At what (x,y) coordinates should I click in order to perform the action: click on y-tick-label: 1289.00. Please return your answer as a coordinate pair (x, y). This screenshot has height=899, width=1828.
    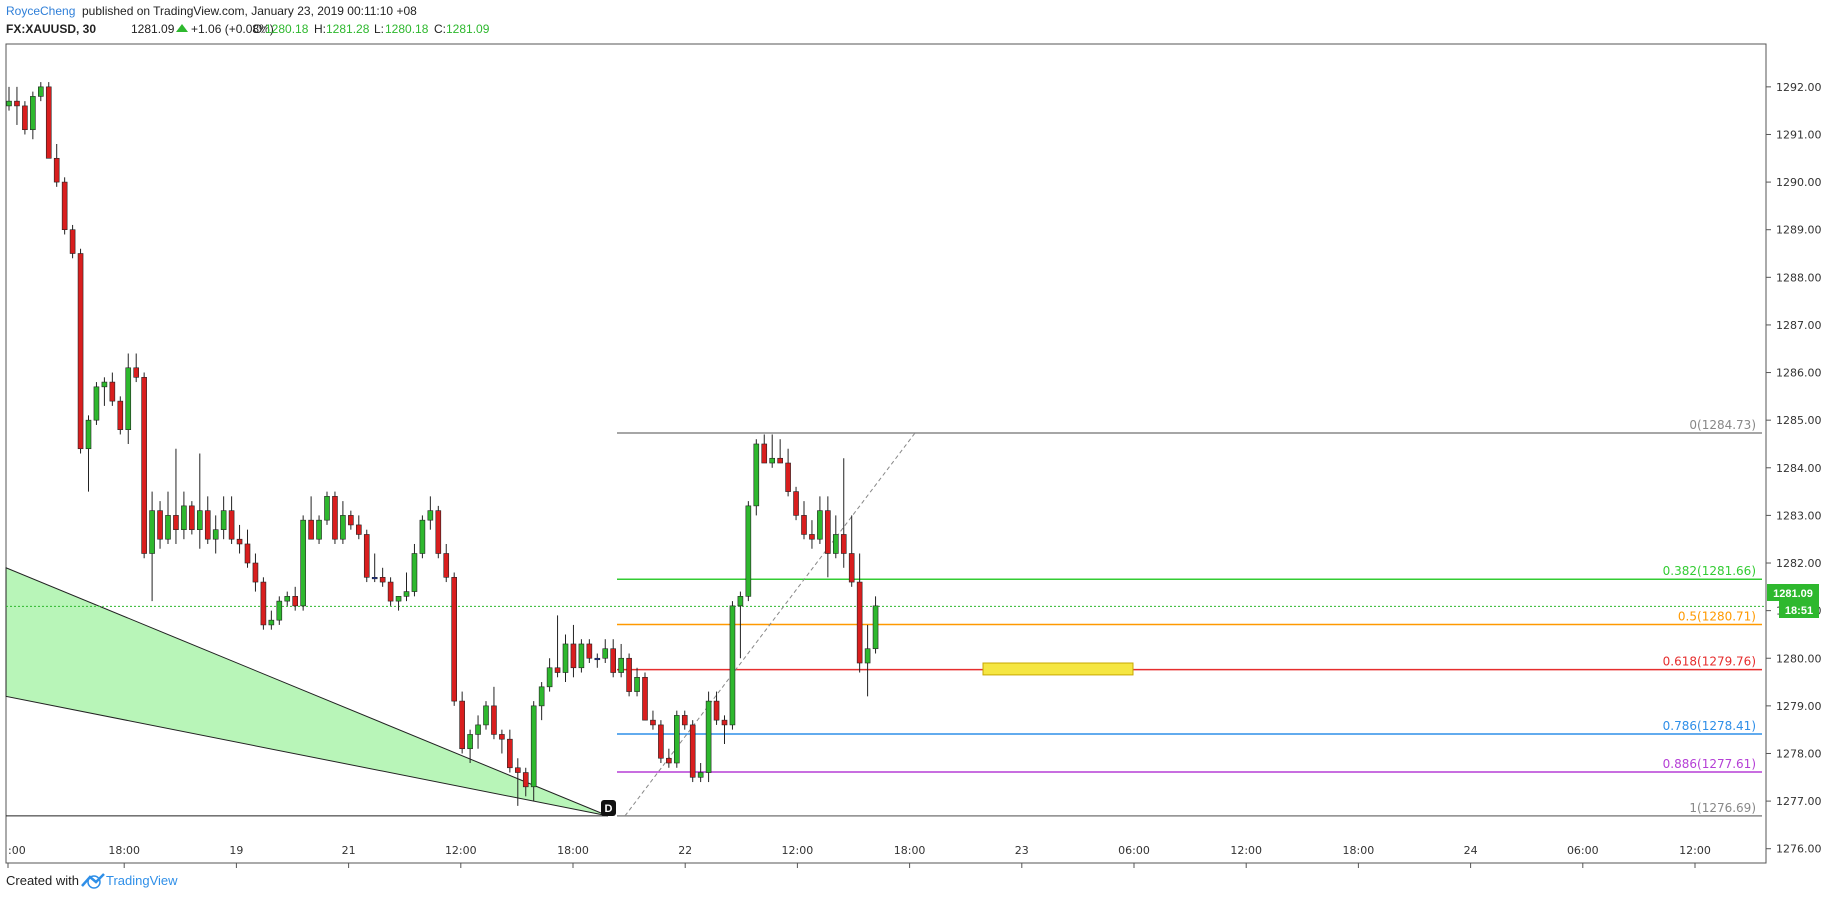
    Looking at the image, I should click on (1799, 230).